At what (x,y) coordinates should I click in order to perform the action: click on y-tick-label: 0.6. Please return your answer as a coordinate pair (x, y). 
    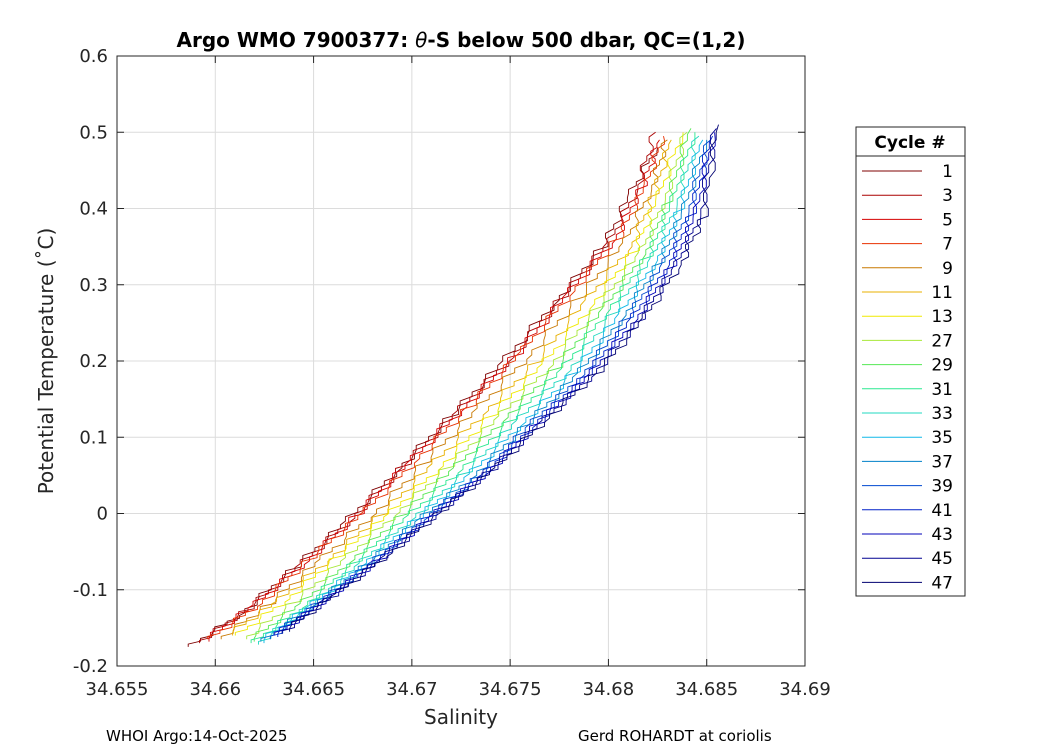
    Looking at the image, I should click on (93, 56).